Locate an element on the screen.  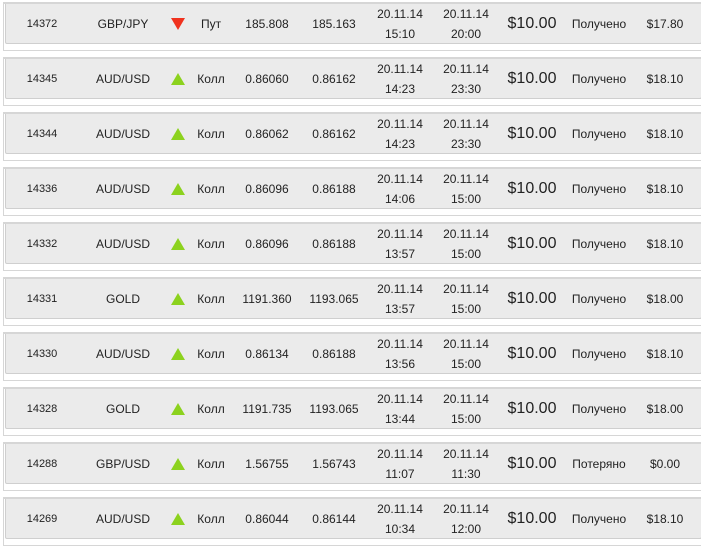
start-datetime: 20.11.14 14:06 is located at coordinates (400, 189).